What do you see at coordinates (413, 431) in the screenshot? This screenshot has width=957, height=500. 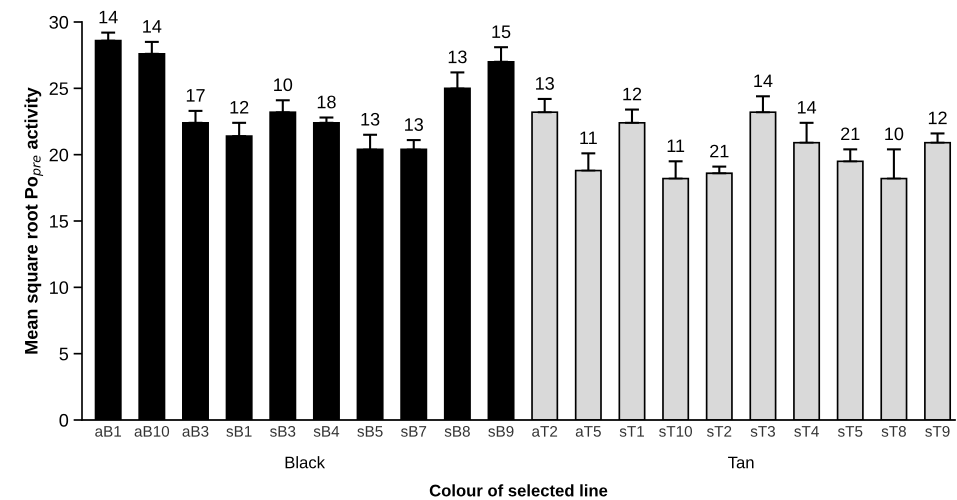 I see `x-tick-label: sB7` at bounding box center [413, 431].